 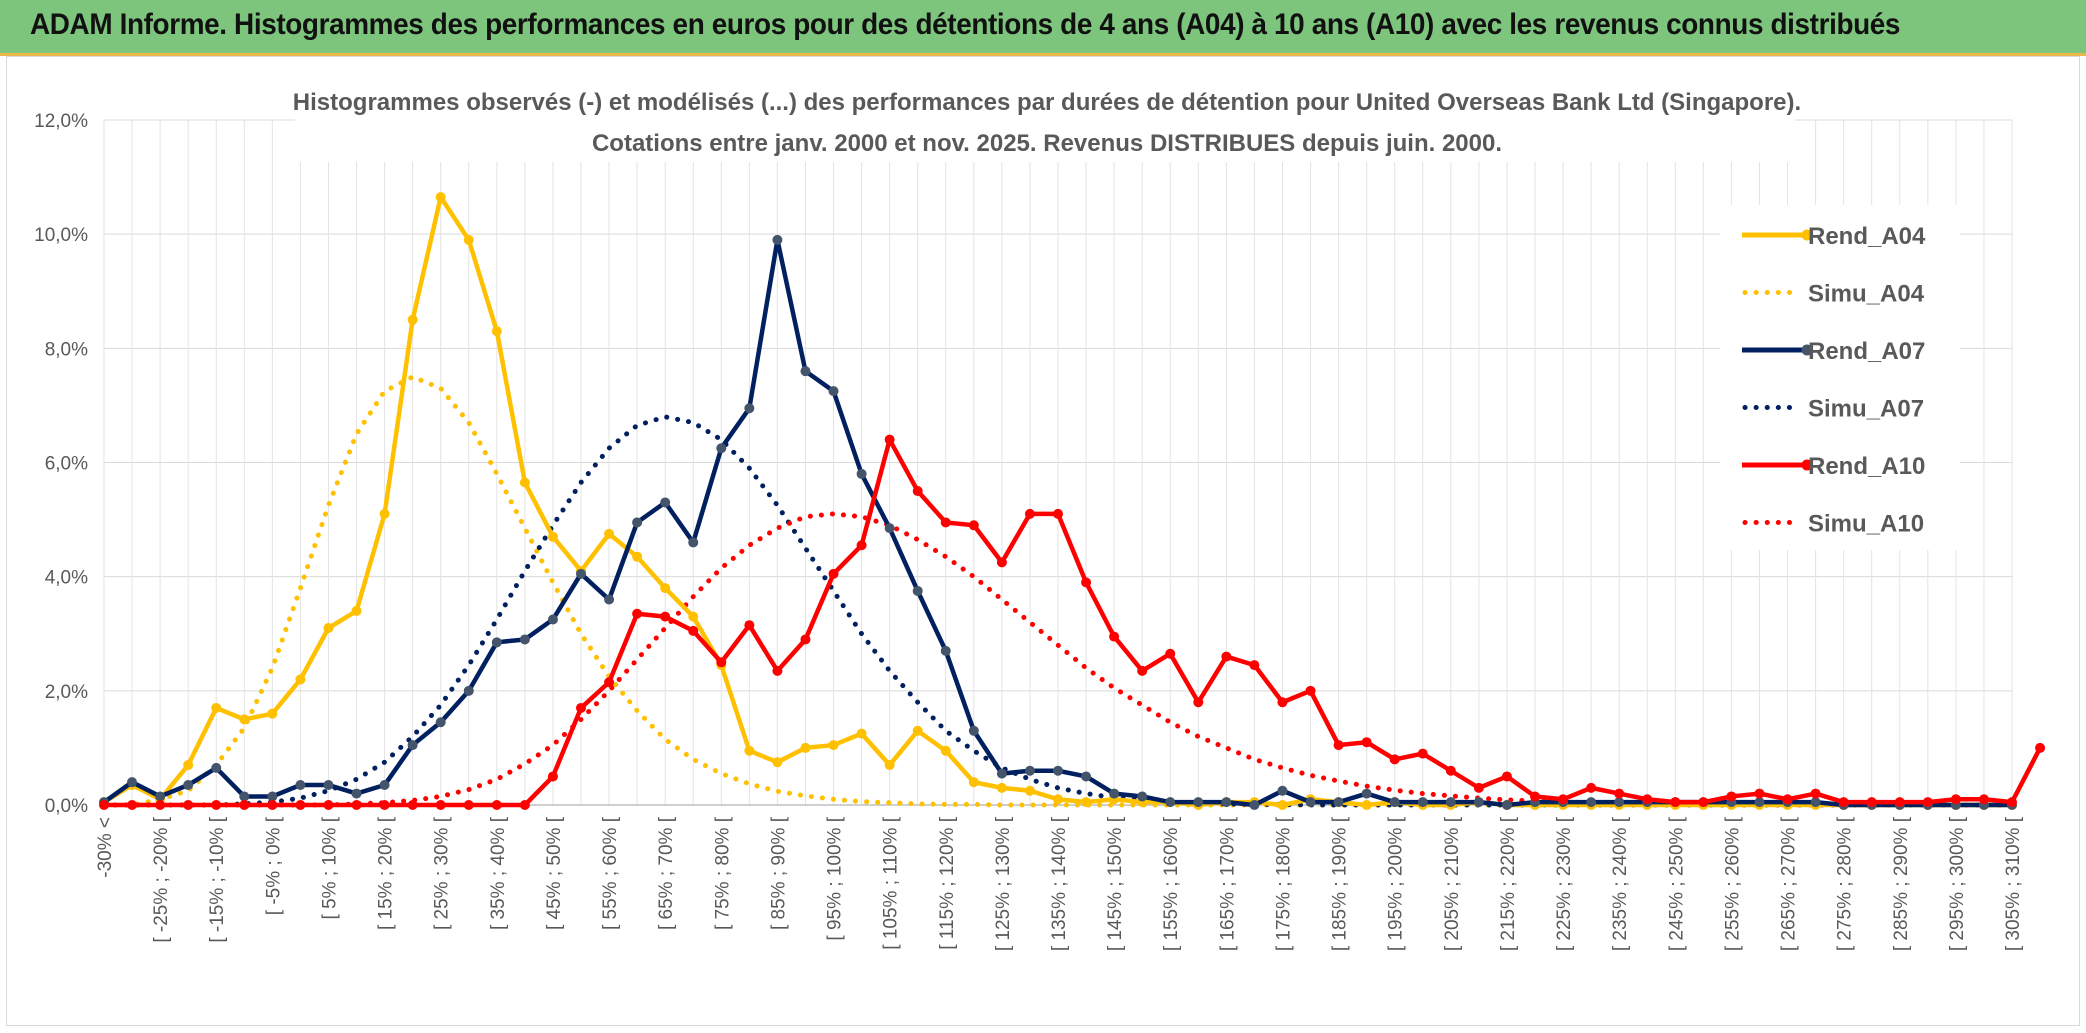 What do you see at coordinates (1045, 121) in the screenshot?
I see `title-background` at bounding box center [1045, 121].